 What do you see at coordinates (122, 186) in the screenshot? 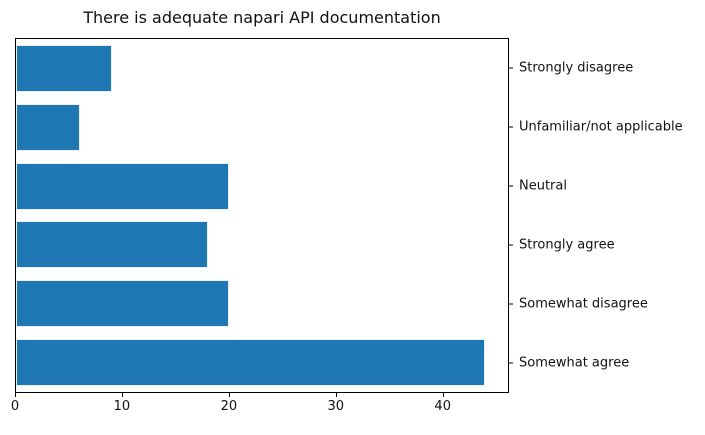
I see `bar-neutral` at bounding box center [122, 186].